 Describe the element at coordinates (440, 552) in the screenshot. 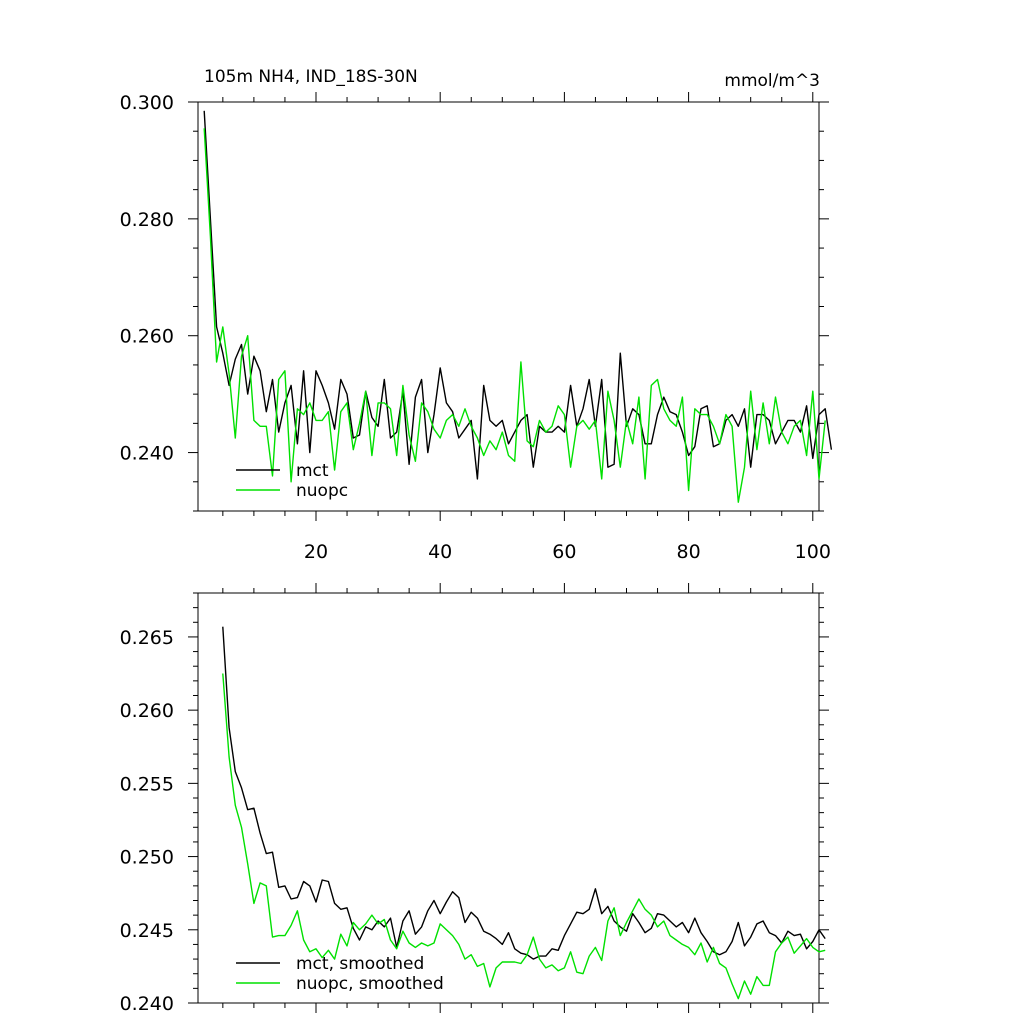

I see `x-tick-label: 40` at that location.